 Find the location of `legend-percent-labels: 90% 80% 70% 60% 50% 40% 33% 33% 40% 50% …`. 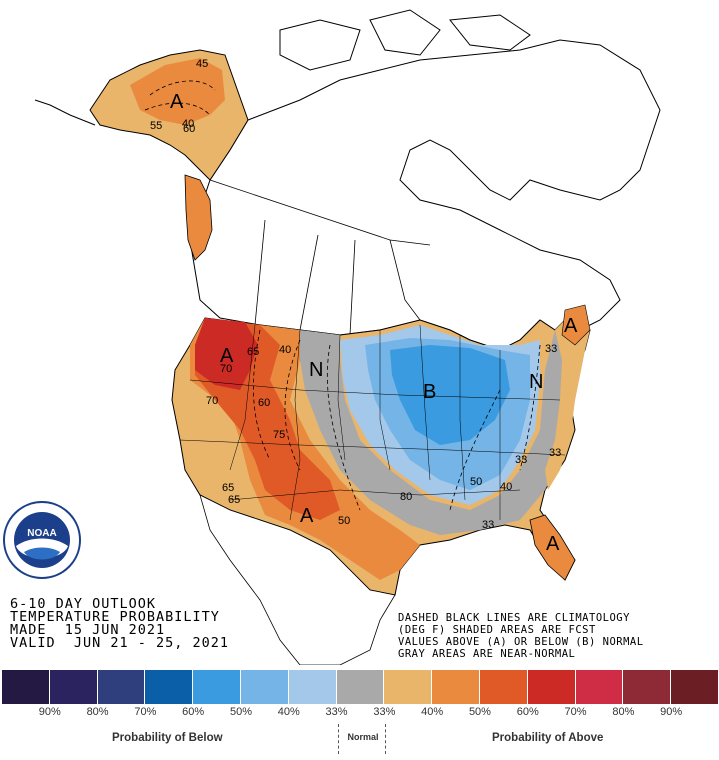

legend-percent-labels: 90% 80% 70% 60% 50% 40% 33% 33% 40% 50% … is located at coordinates (348, 712).